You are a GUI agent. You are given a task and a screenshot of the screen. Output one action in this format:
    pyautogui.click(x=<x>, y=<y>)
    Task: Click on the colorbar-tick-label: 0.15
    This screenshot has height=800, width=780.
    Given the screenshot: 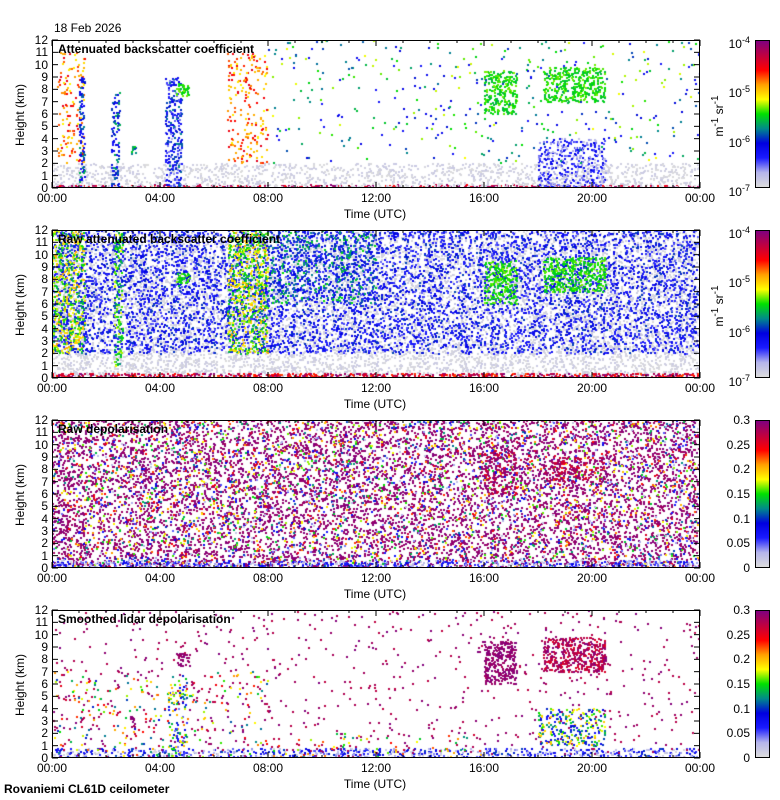 What is the action you would take?
    pyautogui.click(x=730, y=494)
    